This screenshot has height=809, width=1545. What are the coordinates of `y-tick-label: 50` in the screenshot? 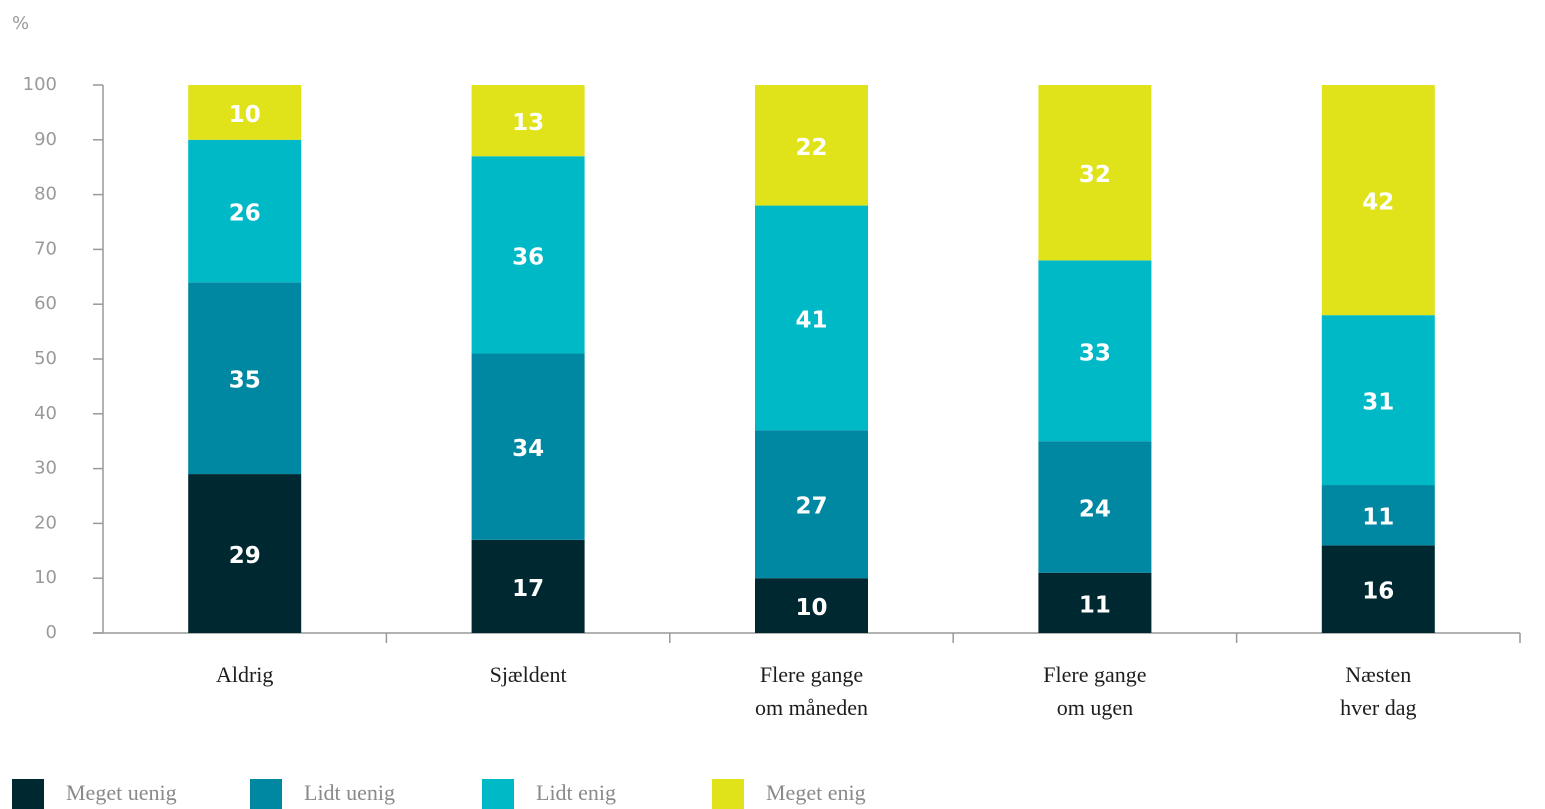 It's located at (45, 358).